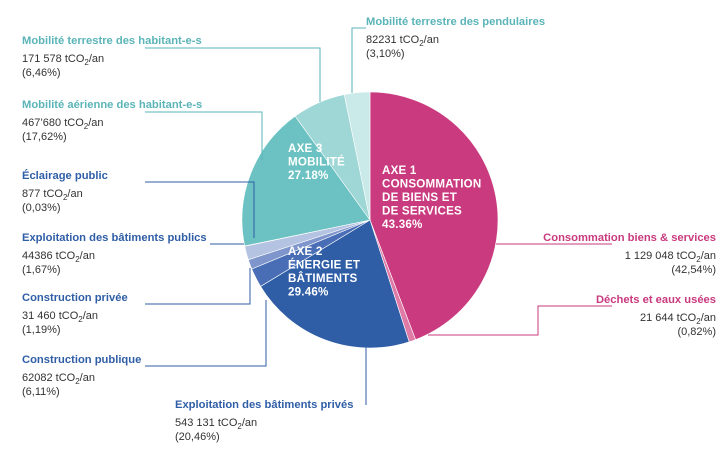 This screenshot has width=727, height=463. Describe the element at coordinates (41, 208) in the screenshot. I see `slice-percent-label: (0,03%)` at that location.